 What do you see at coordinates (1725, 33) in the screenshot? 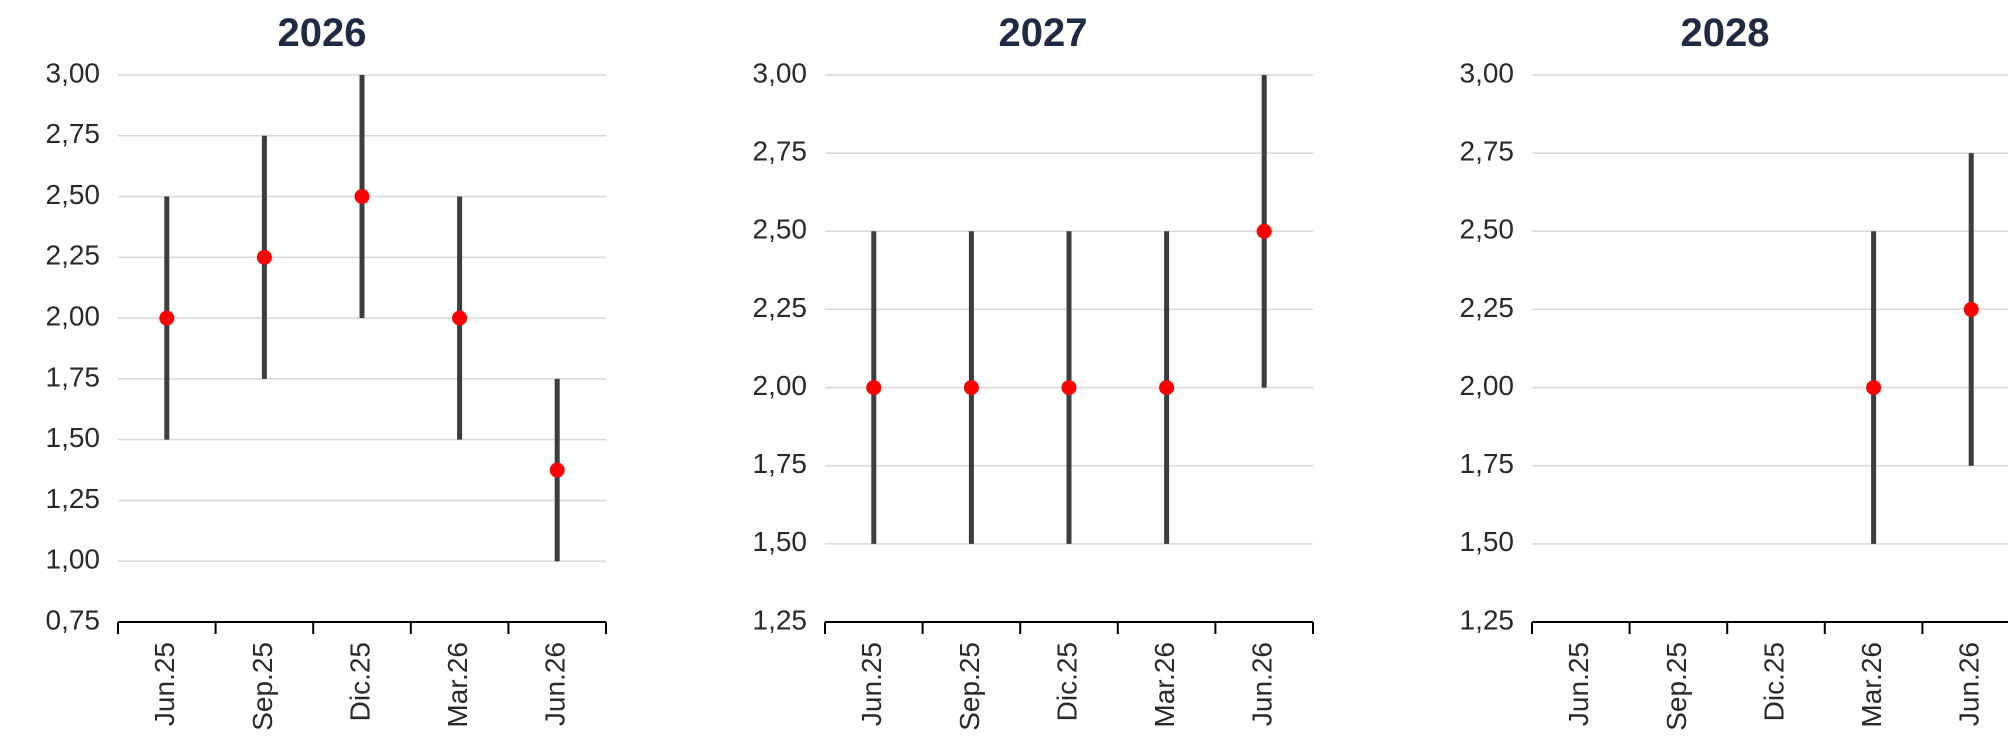
I see `chart-title: 2028` at bounding box center [1725, 33].